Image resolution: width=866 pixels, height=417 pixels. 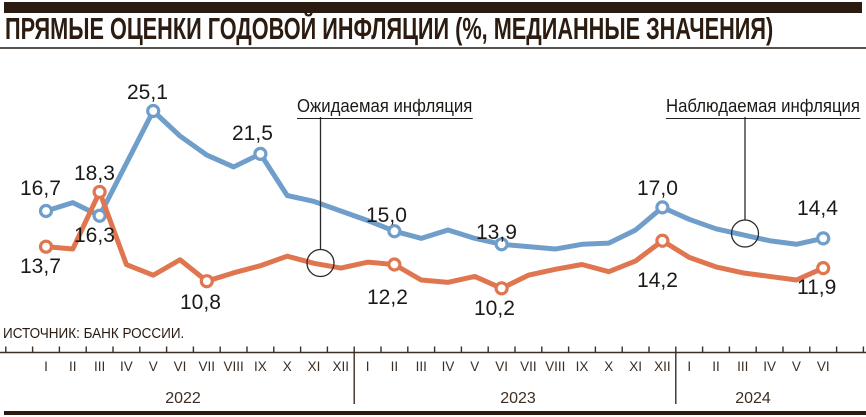 I want to click on year-label: 2022, so click(x=183, y=398).